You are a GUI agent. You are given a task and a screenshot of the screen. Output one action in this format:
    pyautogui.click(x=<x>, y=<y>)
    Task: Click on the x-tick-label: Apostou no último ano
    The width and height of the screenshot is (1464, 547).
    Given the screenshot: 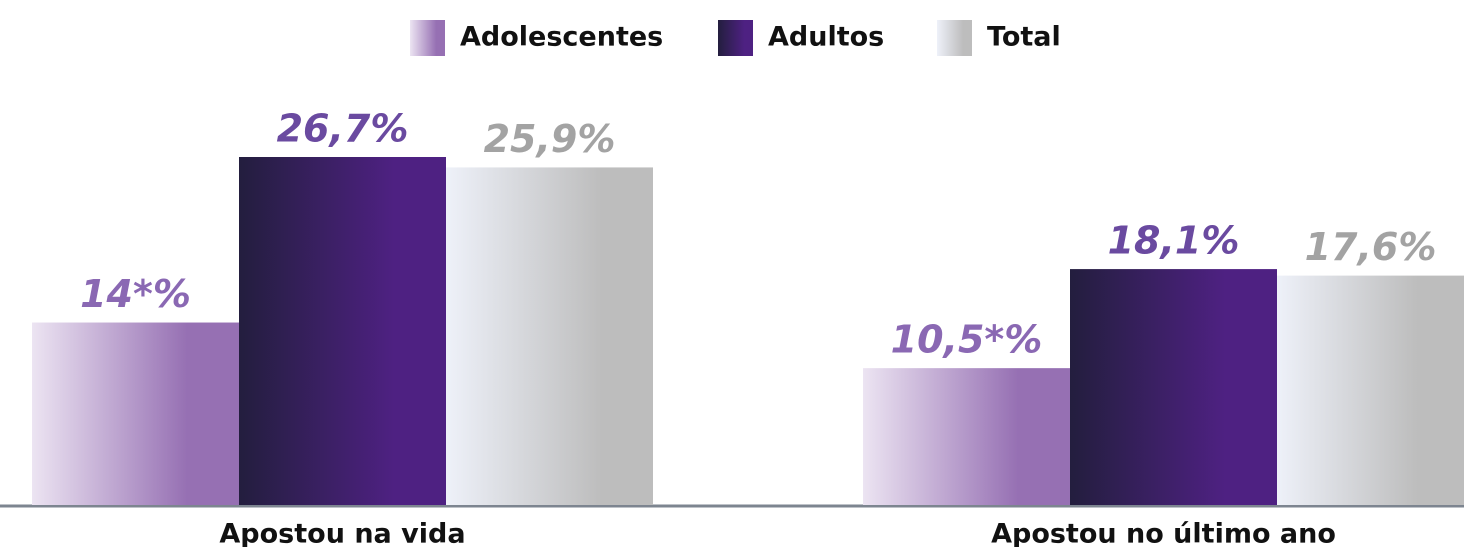 What is the action you would take?
    pyautogui.click(x=1163, y=533)
    